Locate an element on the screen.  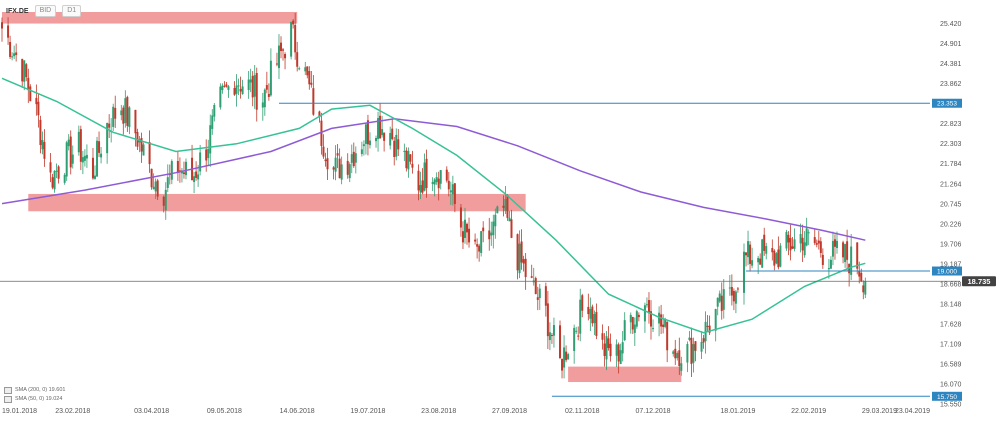
y-tick-label: 17.628 is located at coordinates (951, 324).